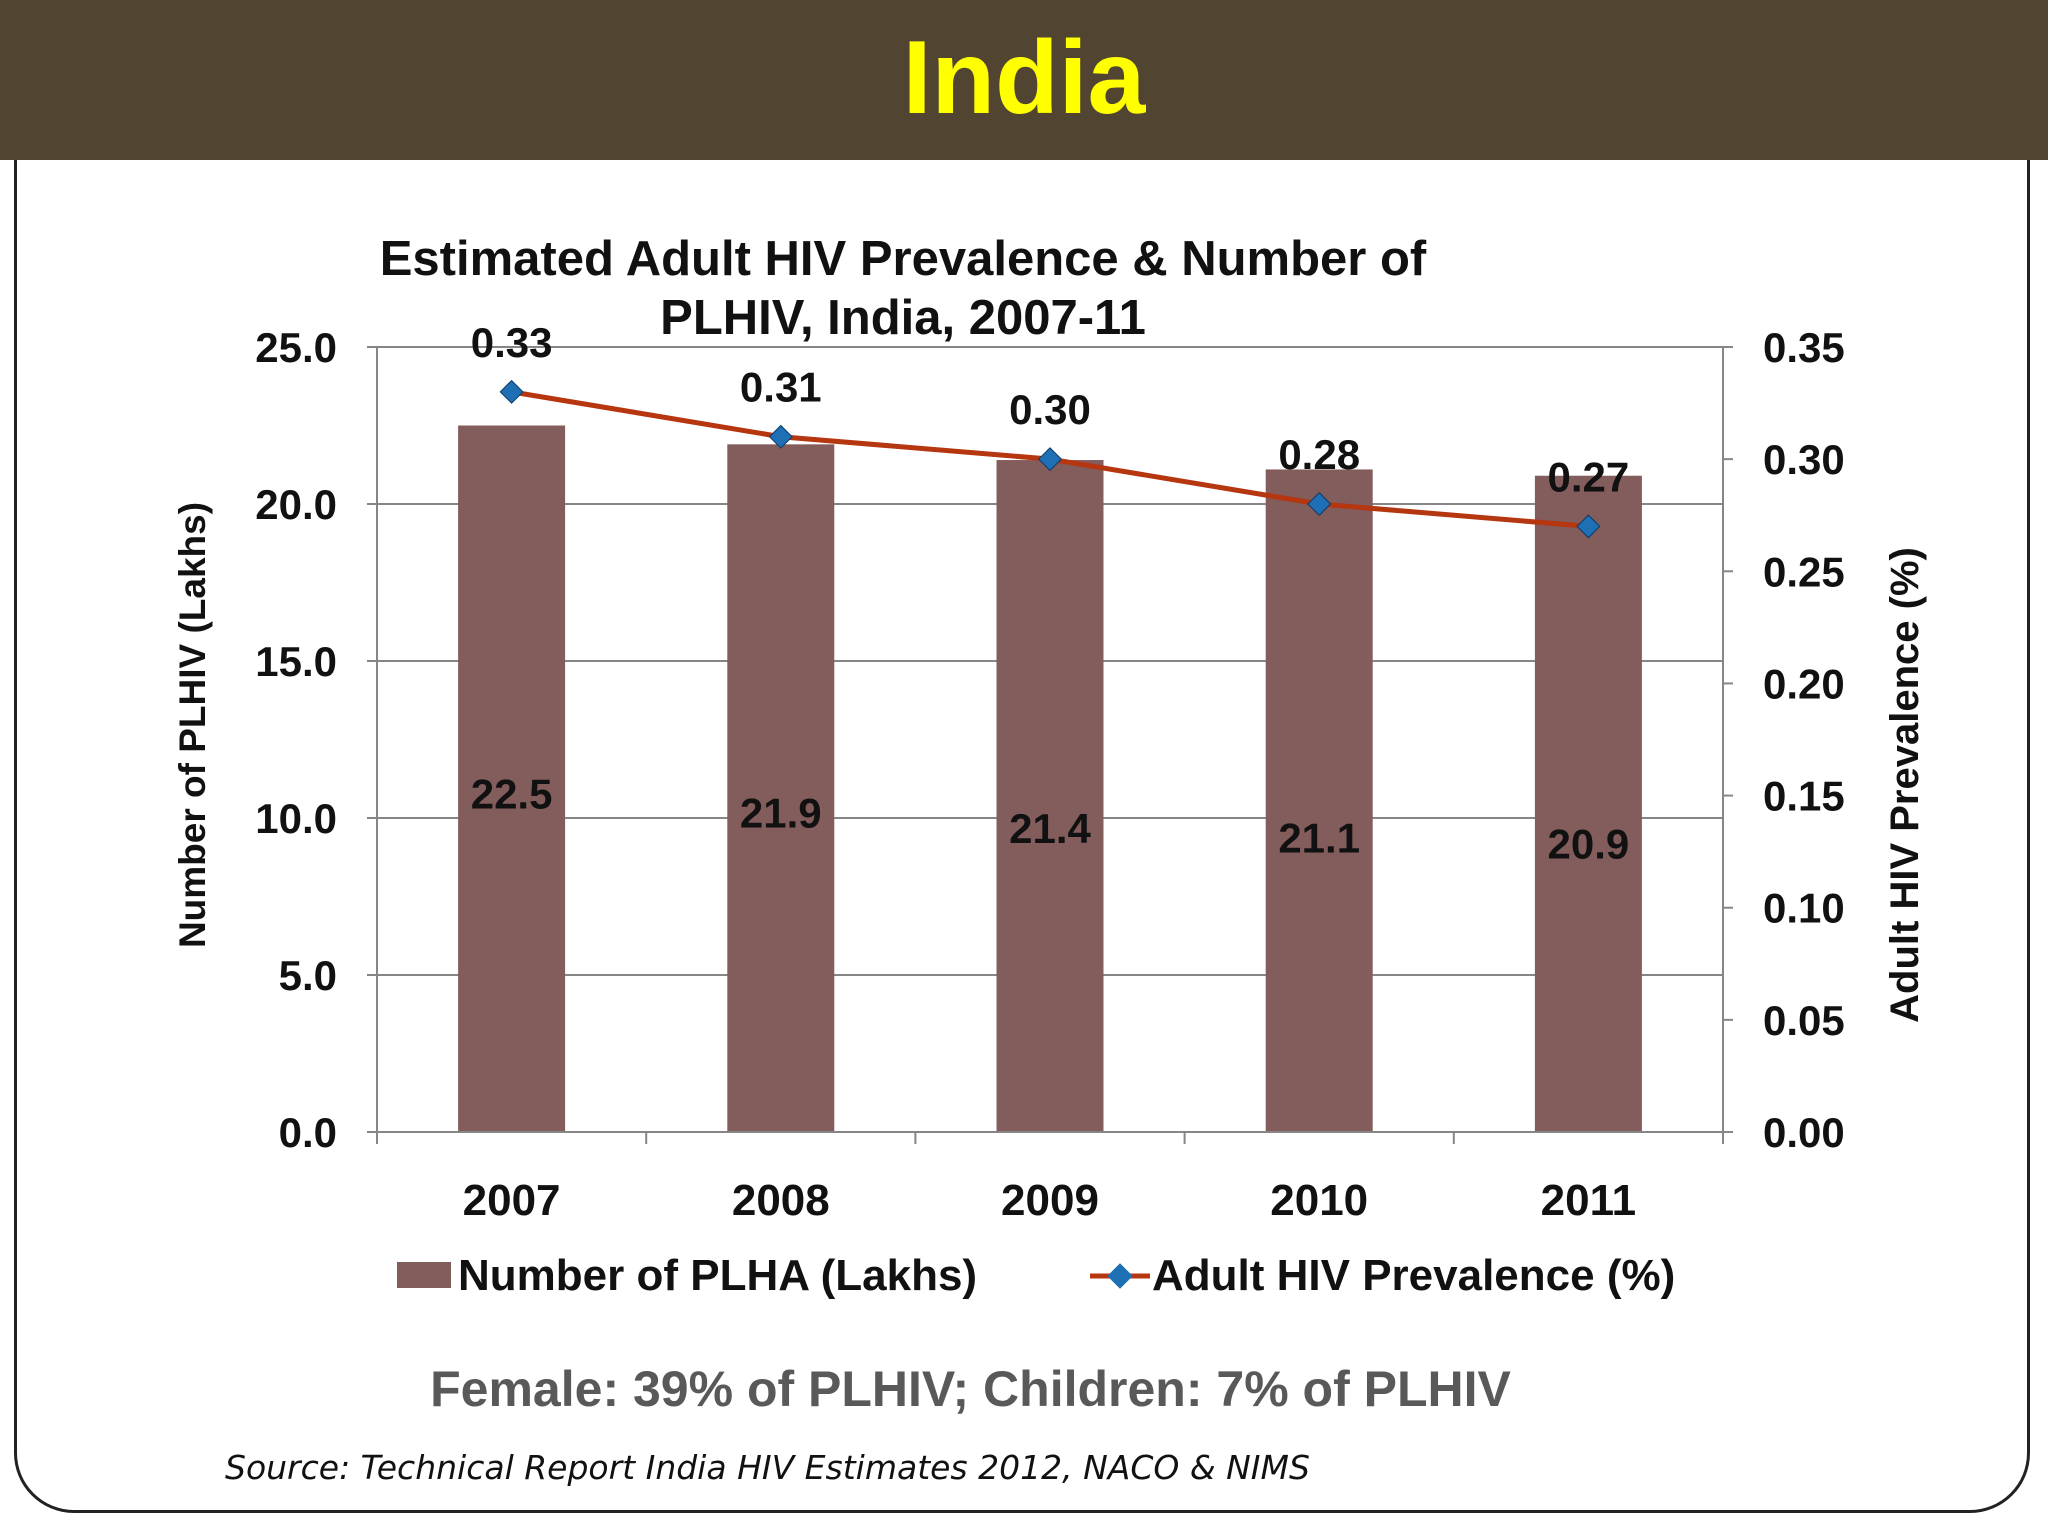  Describe the element at coordinates (296, 818) in the screenshot. I see `y-tick-label: 10.0` at that location.